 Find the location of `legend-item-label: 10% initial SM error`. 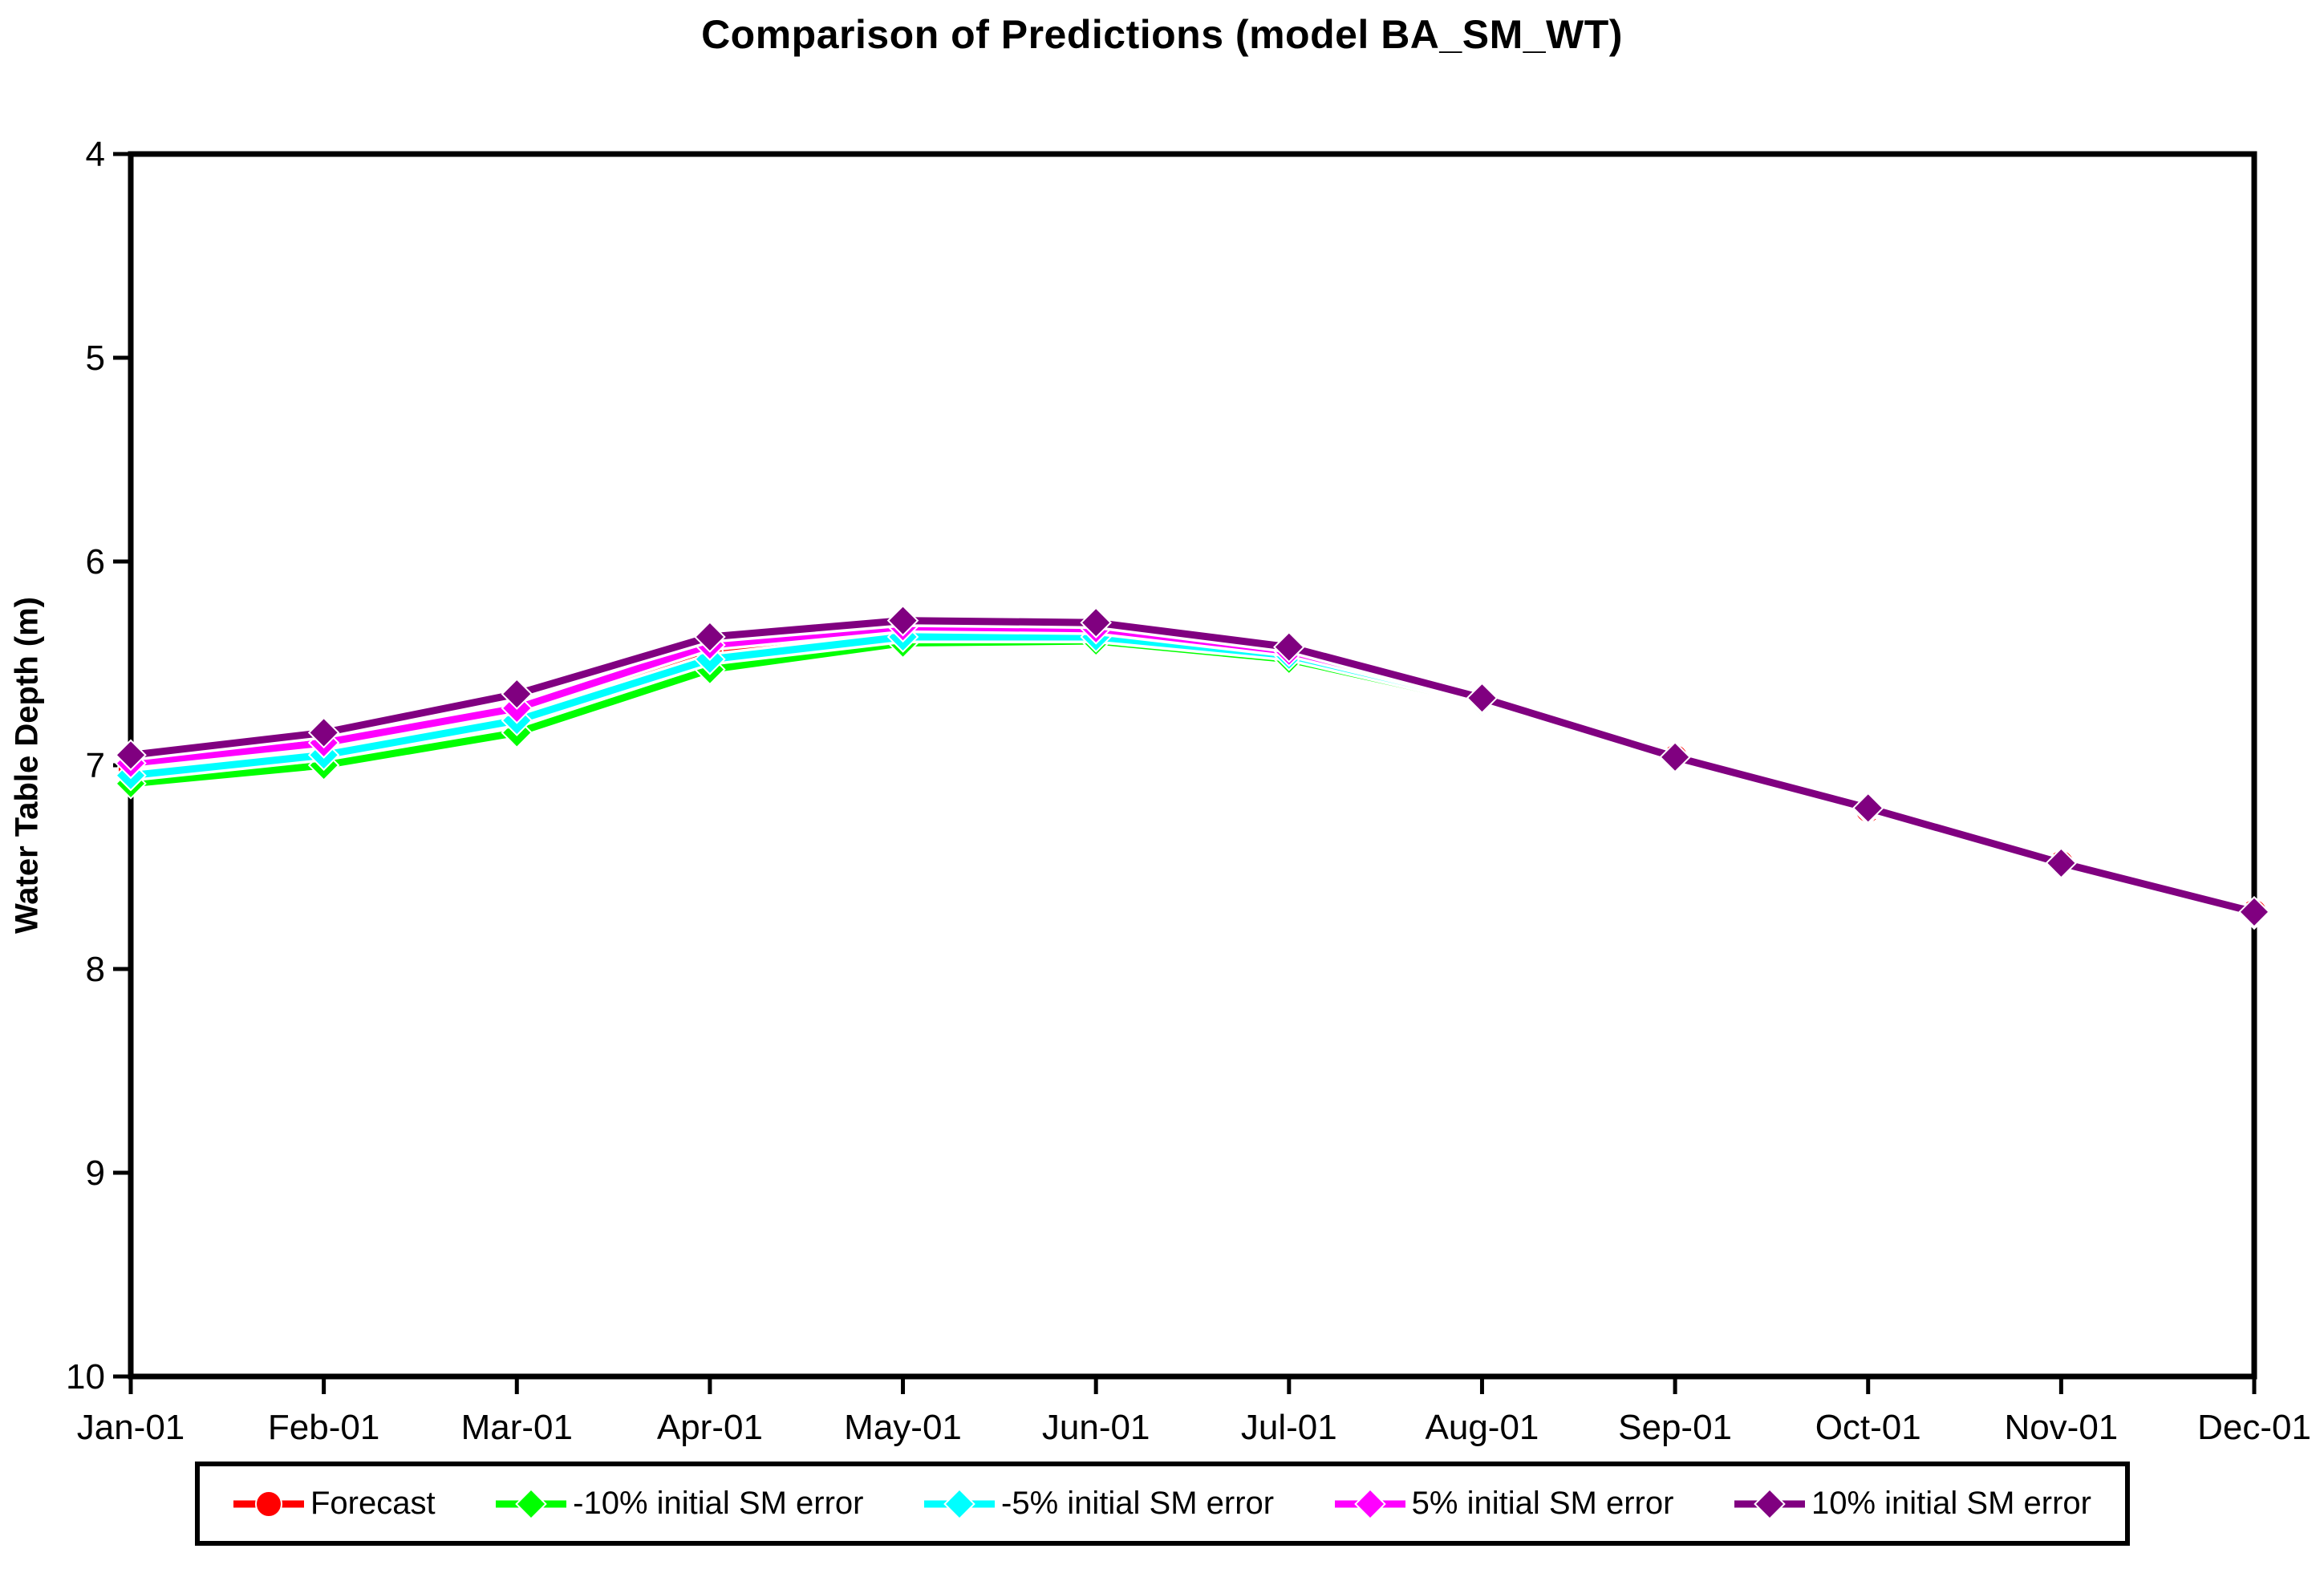

legend-item-label: 10% initial SM error is located at coordinates (1951, 1503).